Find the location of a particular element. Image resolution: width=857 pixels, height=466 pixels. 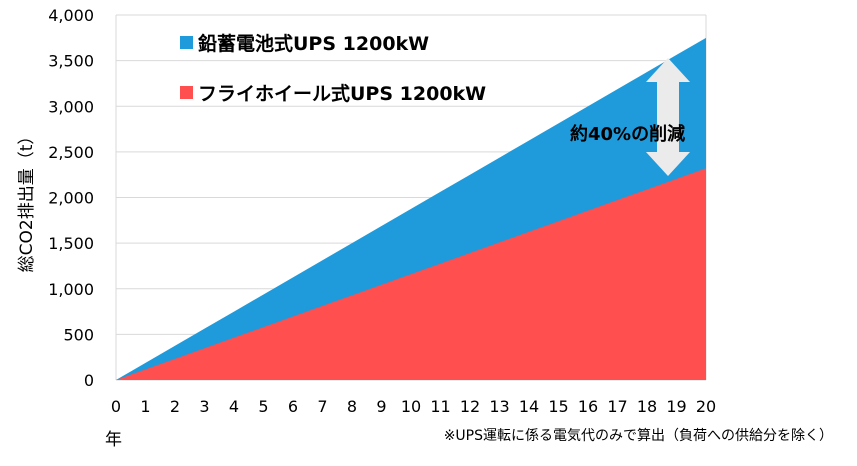

x-tick-label: 11 is located at coordinates (440, 406).